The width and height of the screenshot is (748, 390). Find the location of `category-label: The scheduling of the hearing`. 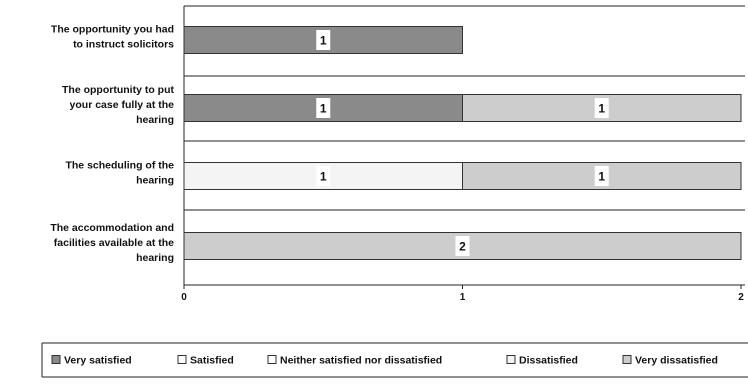

category-label: The scheduling of the hearing is located at coordinates (119, 173).